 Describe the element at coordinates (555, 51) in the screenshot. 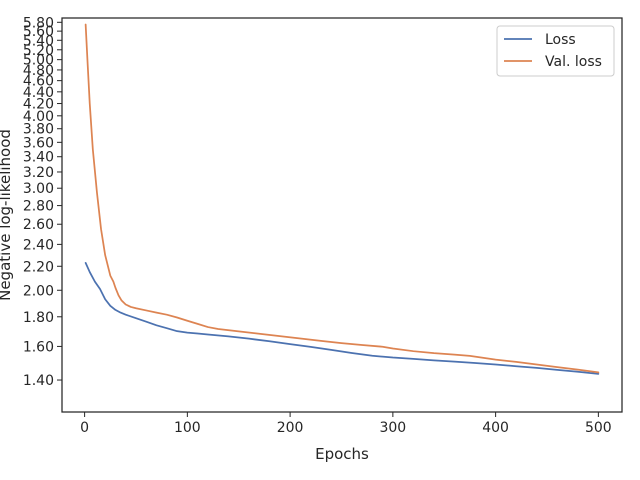

I see `legend: Loss Val. loss` at that location.